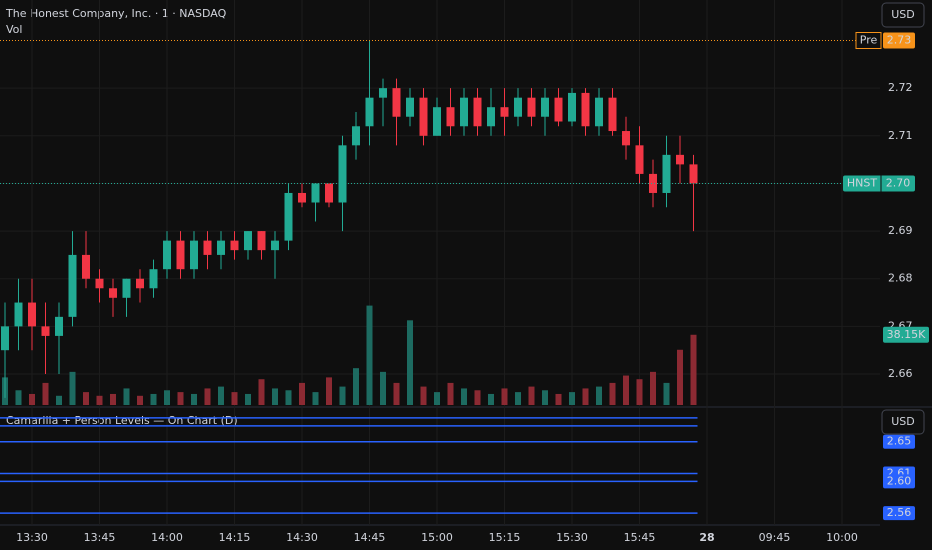 This screenshot has width=932, height=550. What do you see at coordinates (899, 441) in the screenshot?
I see `level-label: 2.65` at bounding box center [899, 441].